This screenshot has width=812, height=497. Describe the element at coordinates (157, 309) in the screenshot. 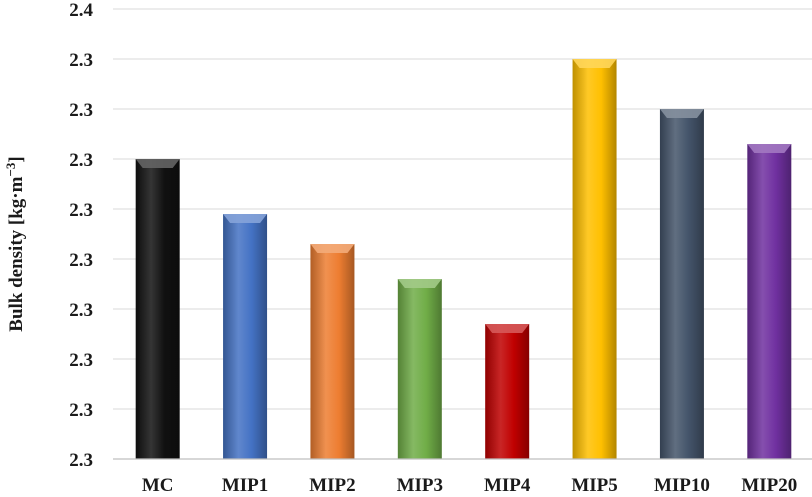

I see `bar-mc` at that location.